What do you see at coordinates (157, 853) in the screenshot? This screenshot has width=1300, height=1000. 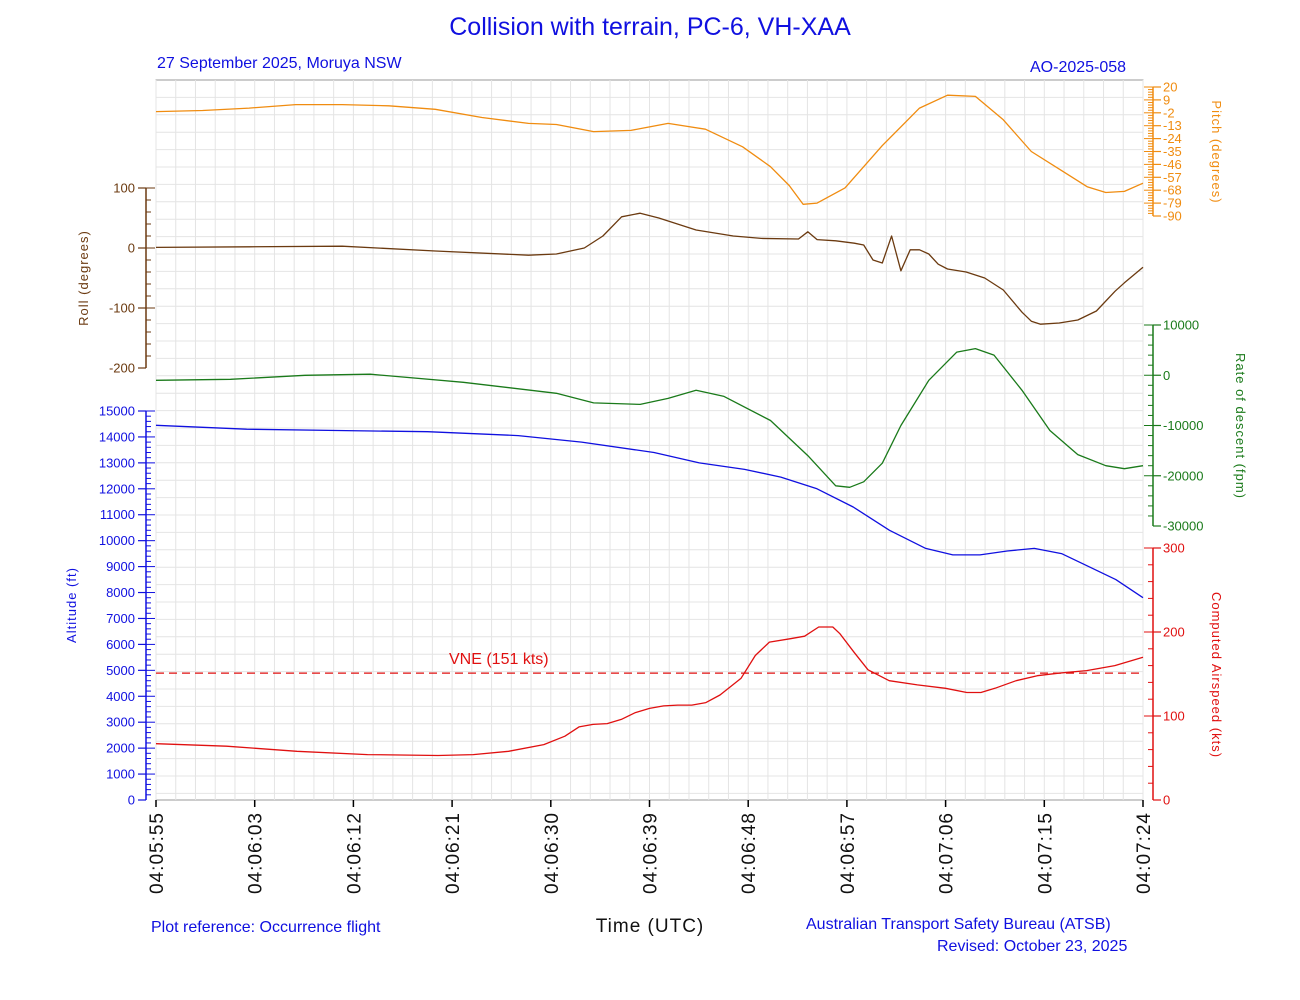 I see `x-tick-label: 04:05:55` at bounding box center [157, 853].